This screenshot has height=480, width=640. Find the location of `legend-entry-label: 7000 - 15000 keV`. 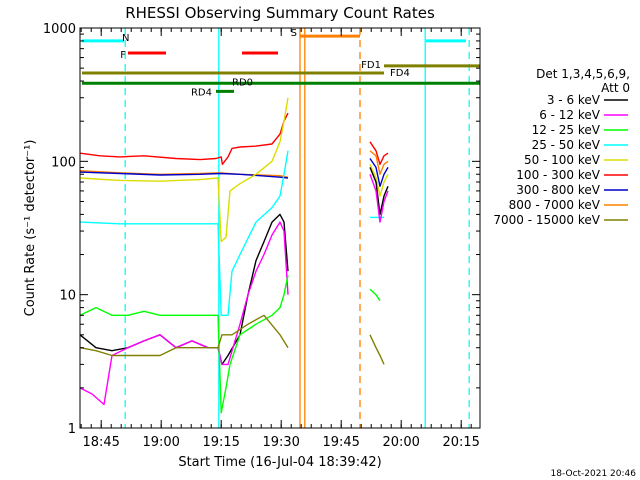

legend-entry-label: 7000 - 15000 keV is located at coordinates (546, 220).